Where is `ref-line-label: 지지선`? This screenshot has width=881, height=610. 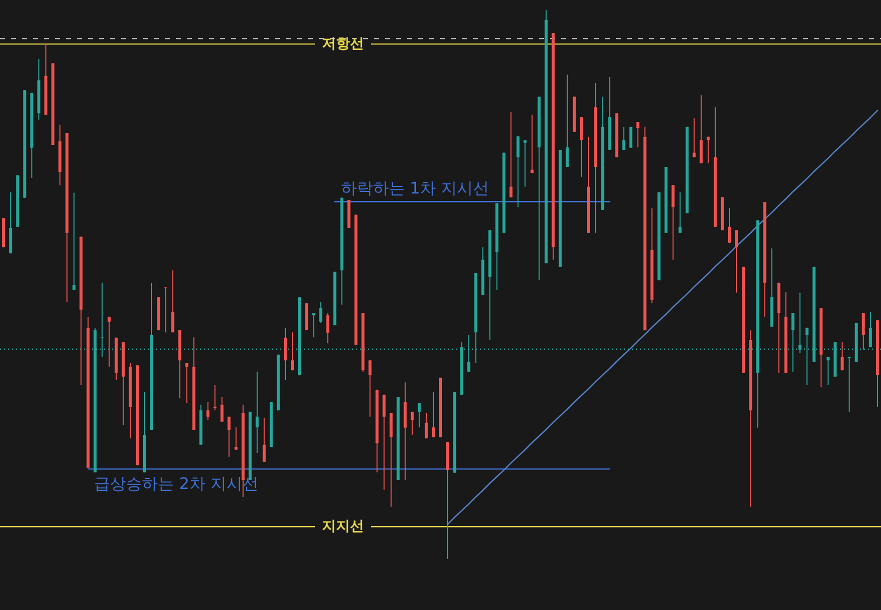 ref-line-label: 지지선 is located at coordinates (343, 526).